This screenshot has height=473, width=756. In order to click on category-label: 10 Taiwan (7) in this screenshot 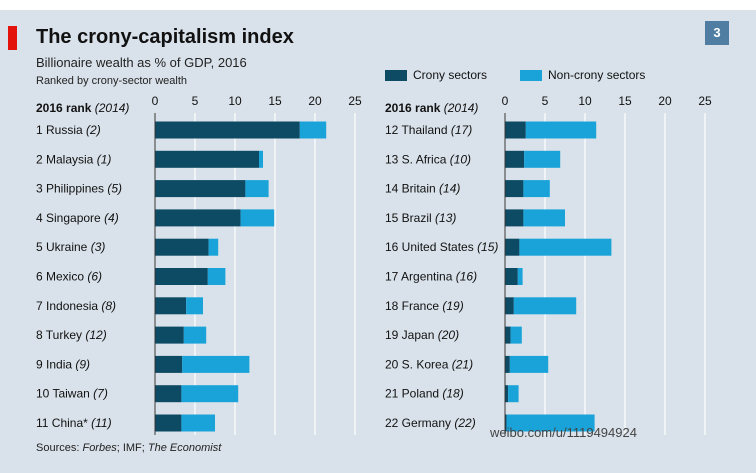, I will do `click(72, 394)`.